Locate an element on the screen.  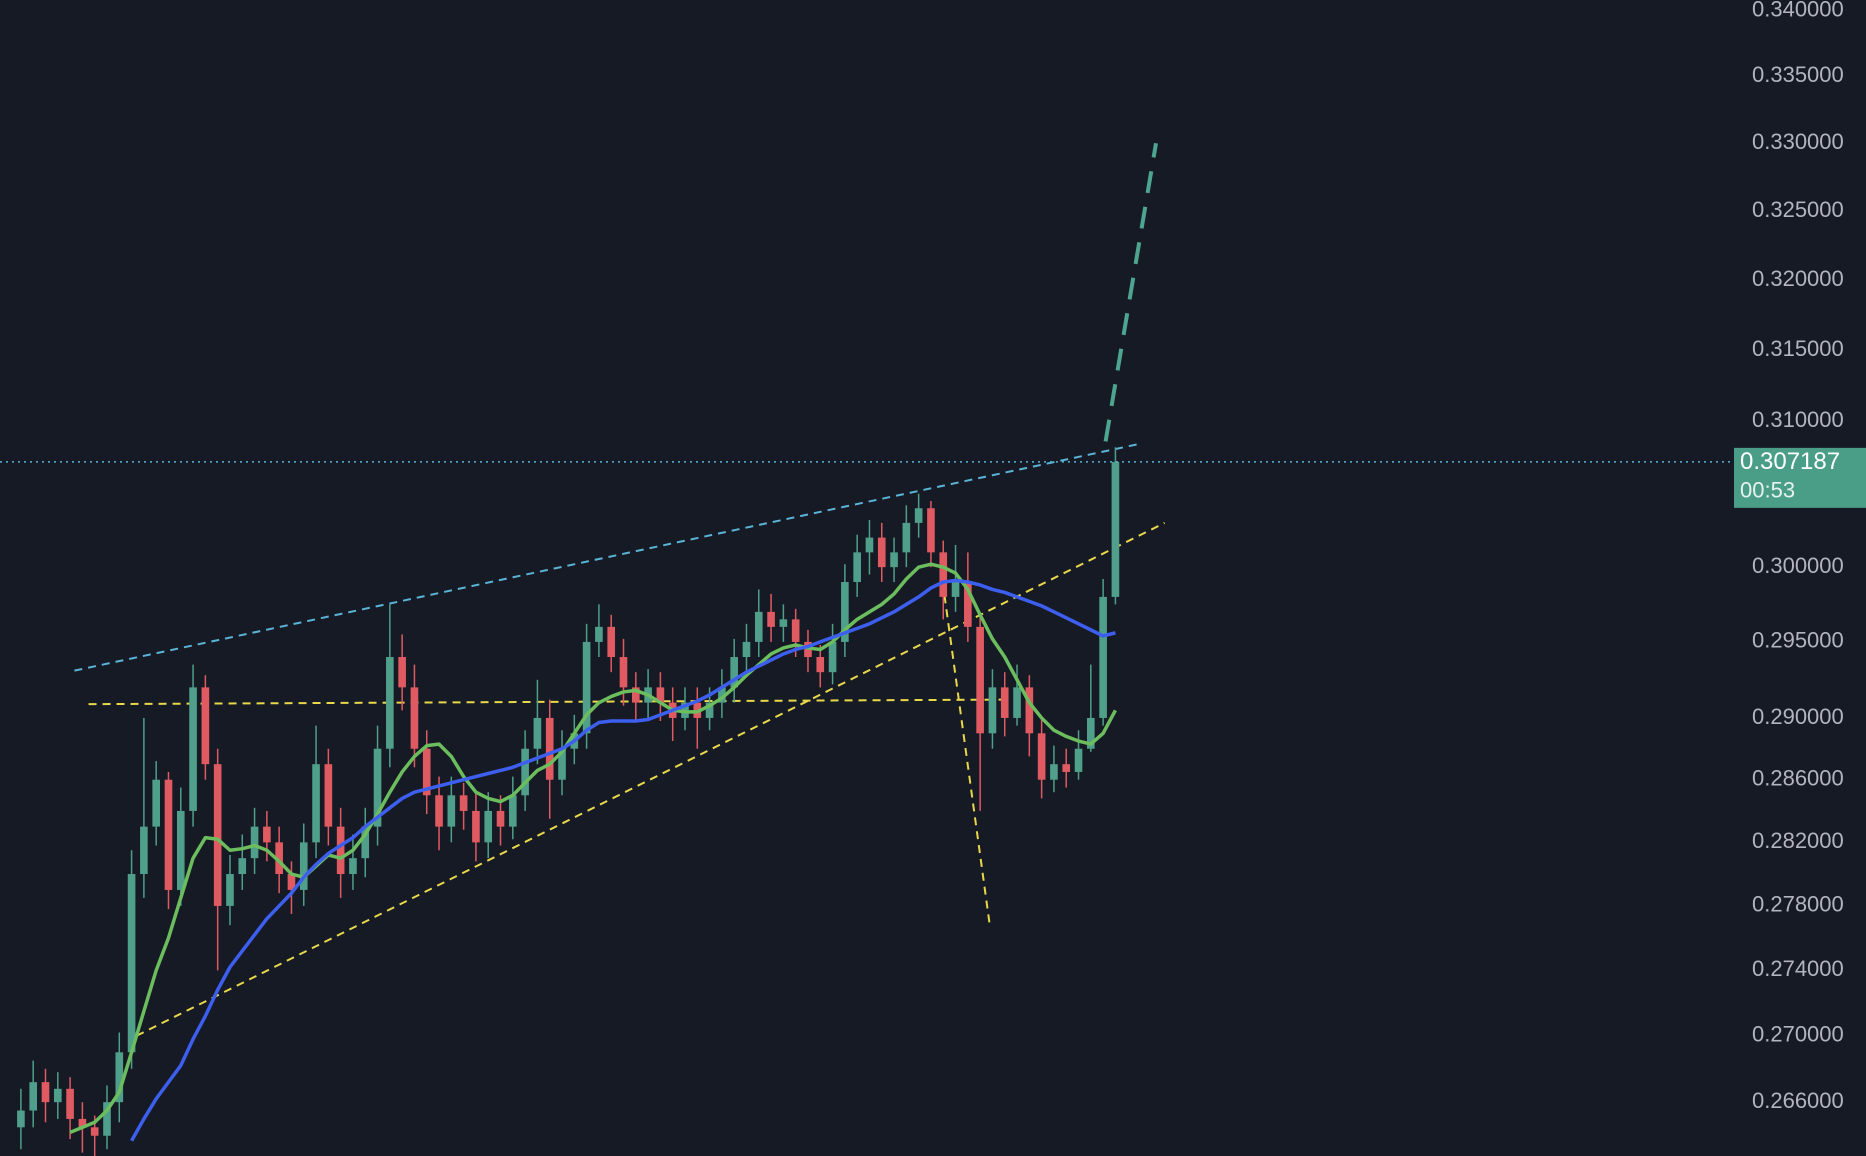
trend-line is located at coordinates (1130, 292).